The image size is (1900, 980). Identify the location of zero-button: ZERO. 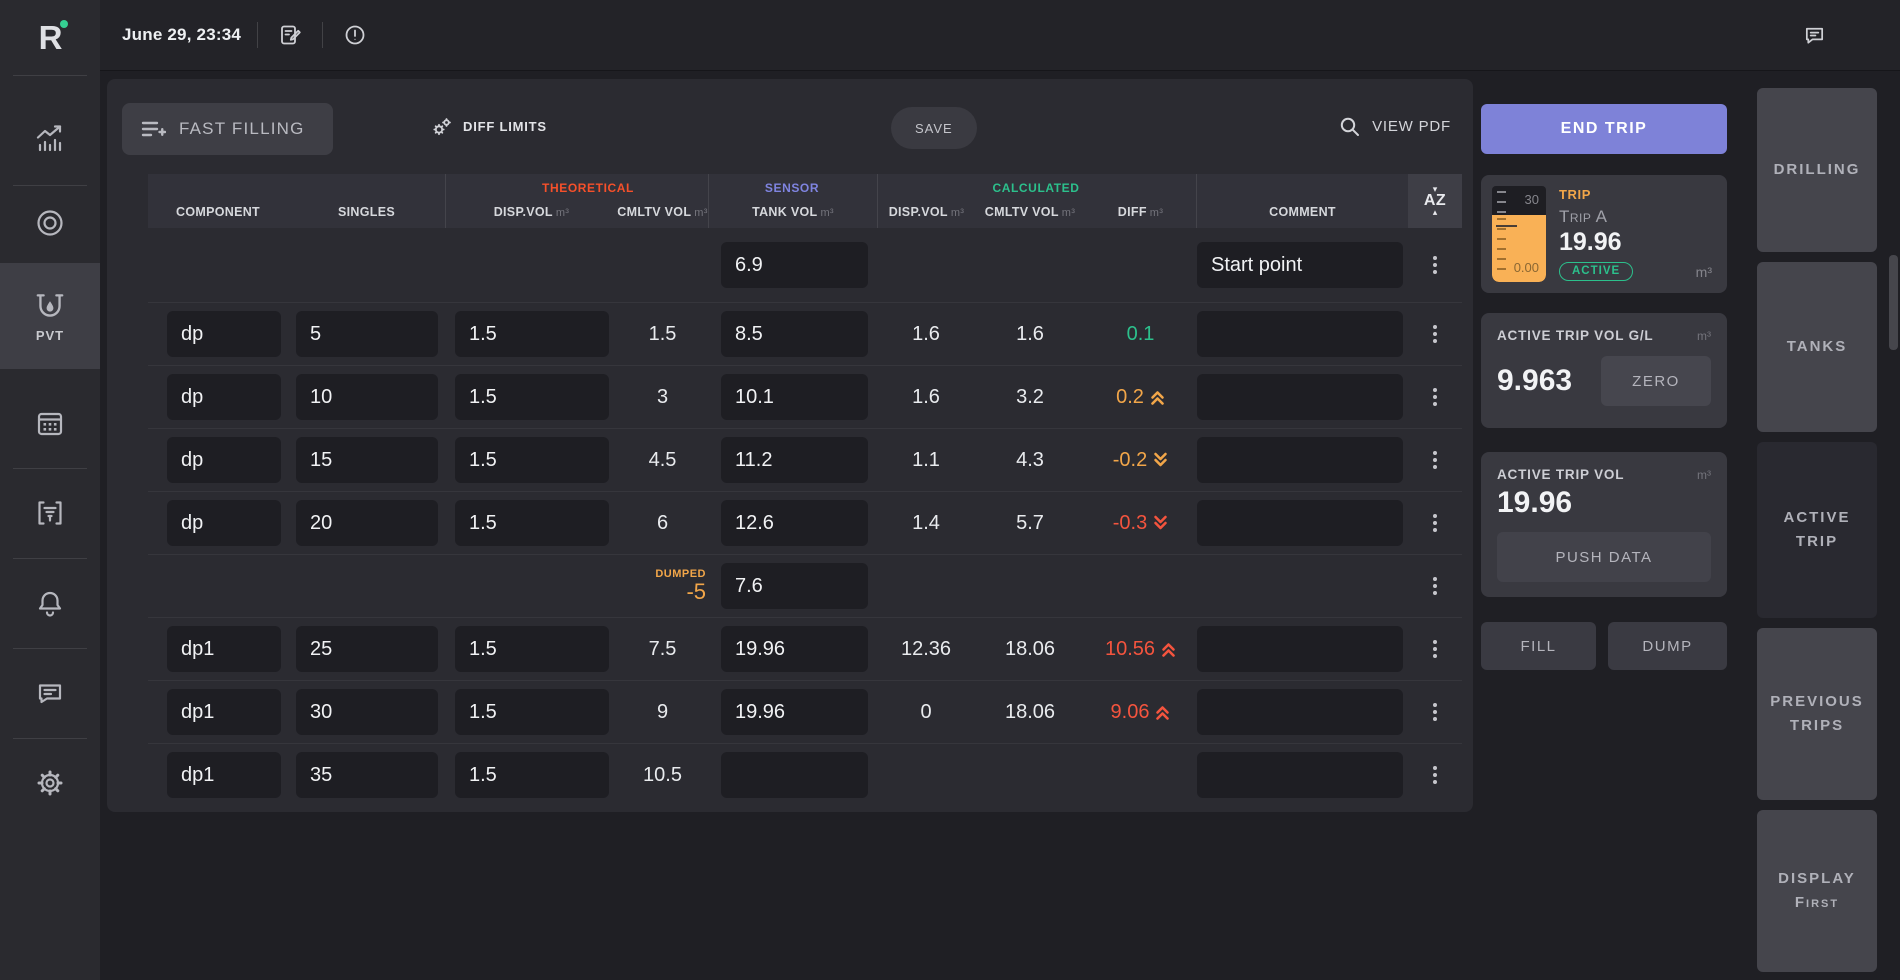
(1656, 381).